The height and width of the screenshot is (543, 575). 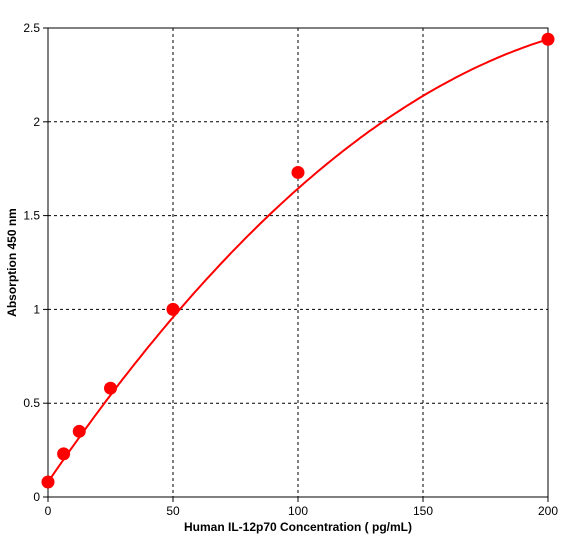 I want to click on x-tick-label: 50, so click(x=173, y=511).